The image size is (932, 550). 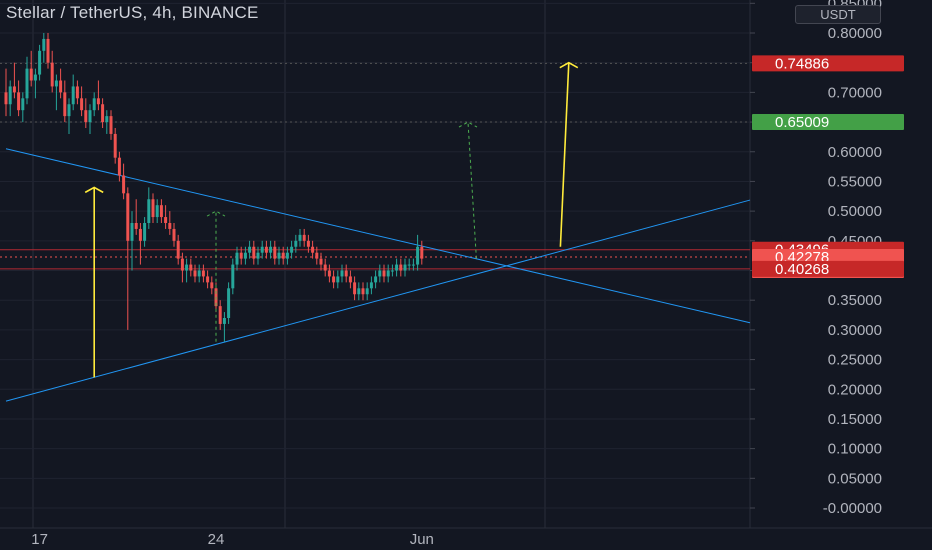 I want to click on price-tick-label: 0.15000, so click(x=855, y=419).